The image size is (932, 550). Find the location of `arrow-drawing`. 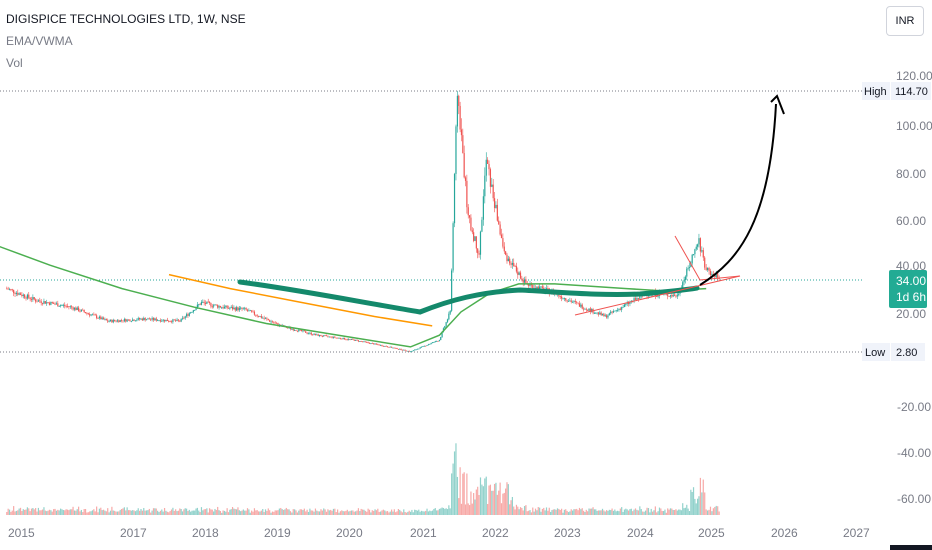

arrow-drawing is located at coordinates (742, 190).